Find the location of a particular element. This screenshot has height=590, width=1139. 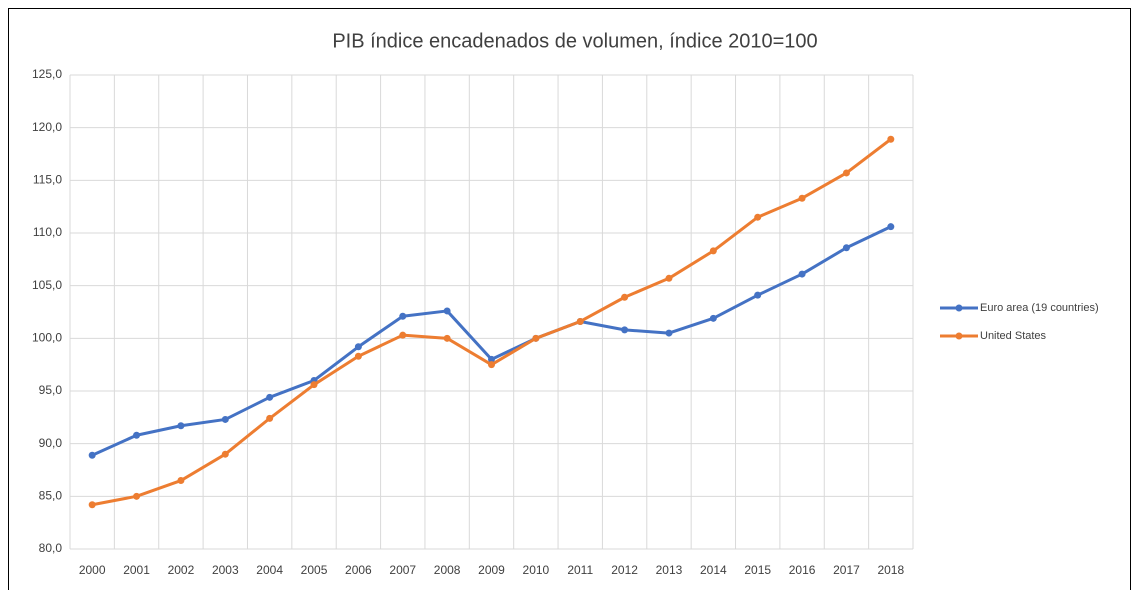

x-tick-label: 2013 is located at coordinates (669, 570).